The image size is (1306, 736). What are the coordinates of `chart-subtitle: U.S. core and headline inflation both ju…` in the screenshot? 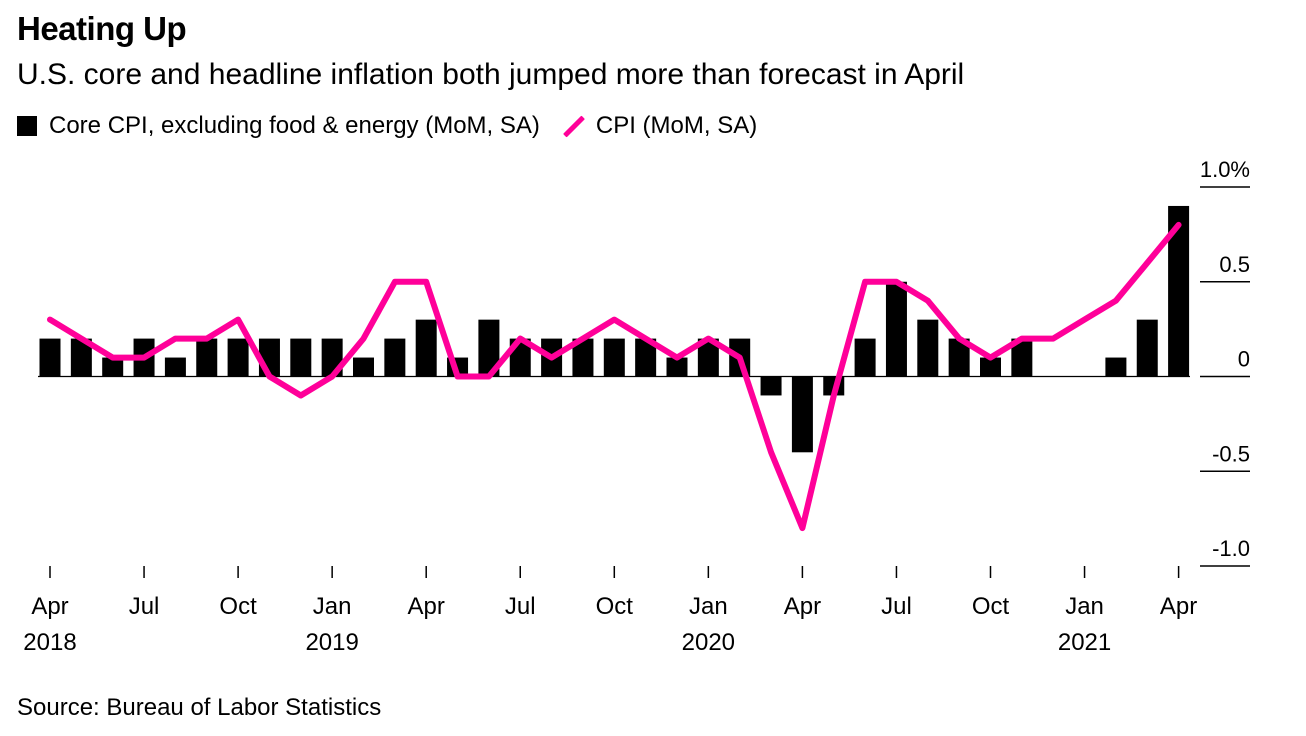 It's located at (491, 74).